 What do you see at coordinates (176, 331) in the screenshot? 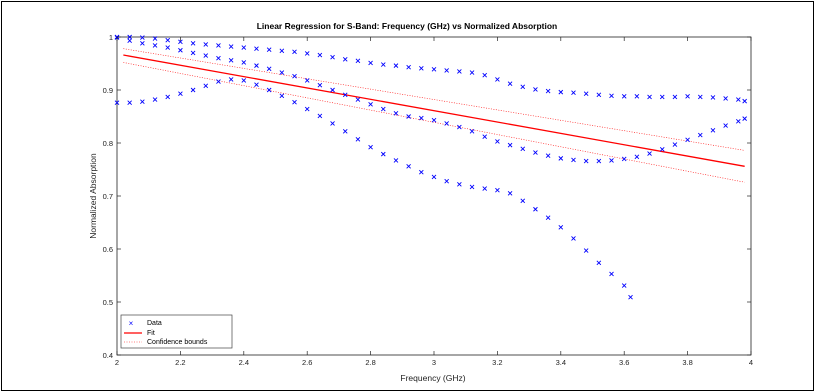
I see `legend: × Data Fit Confidence bounds` at bounding box center [176, 331].